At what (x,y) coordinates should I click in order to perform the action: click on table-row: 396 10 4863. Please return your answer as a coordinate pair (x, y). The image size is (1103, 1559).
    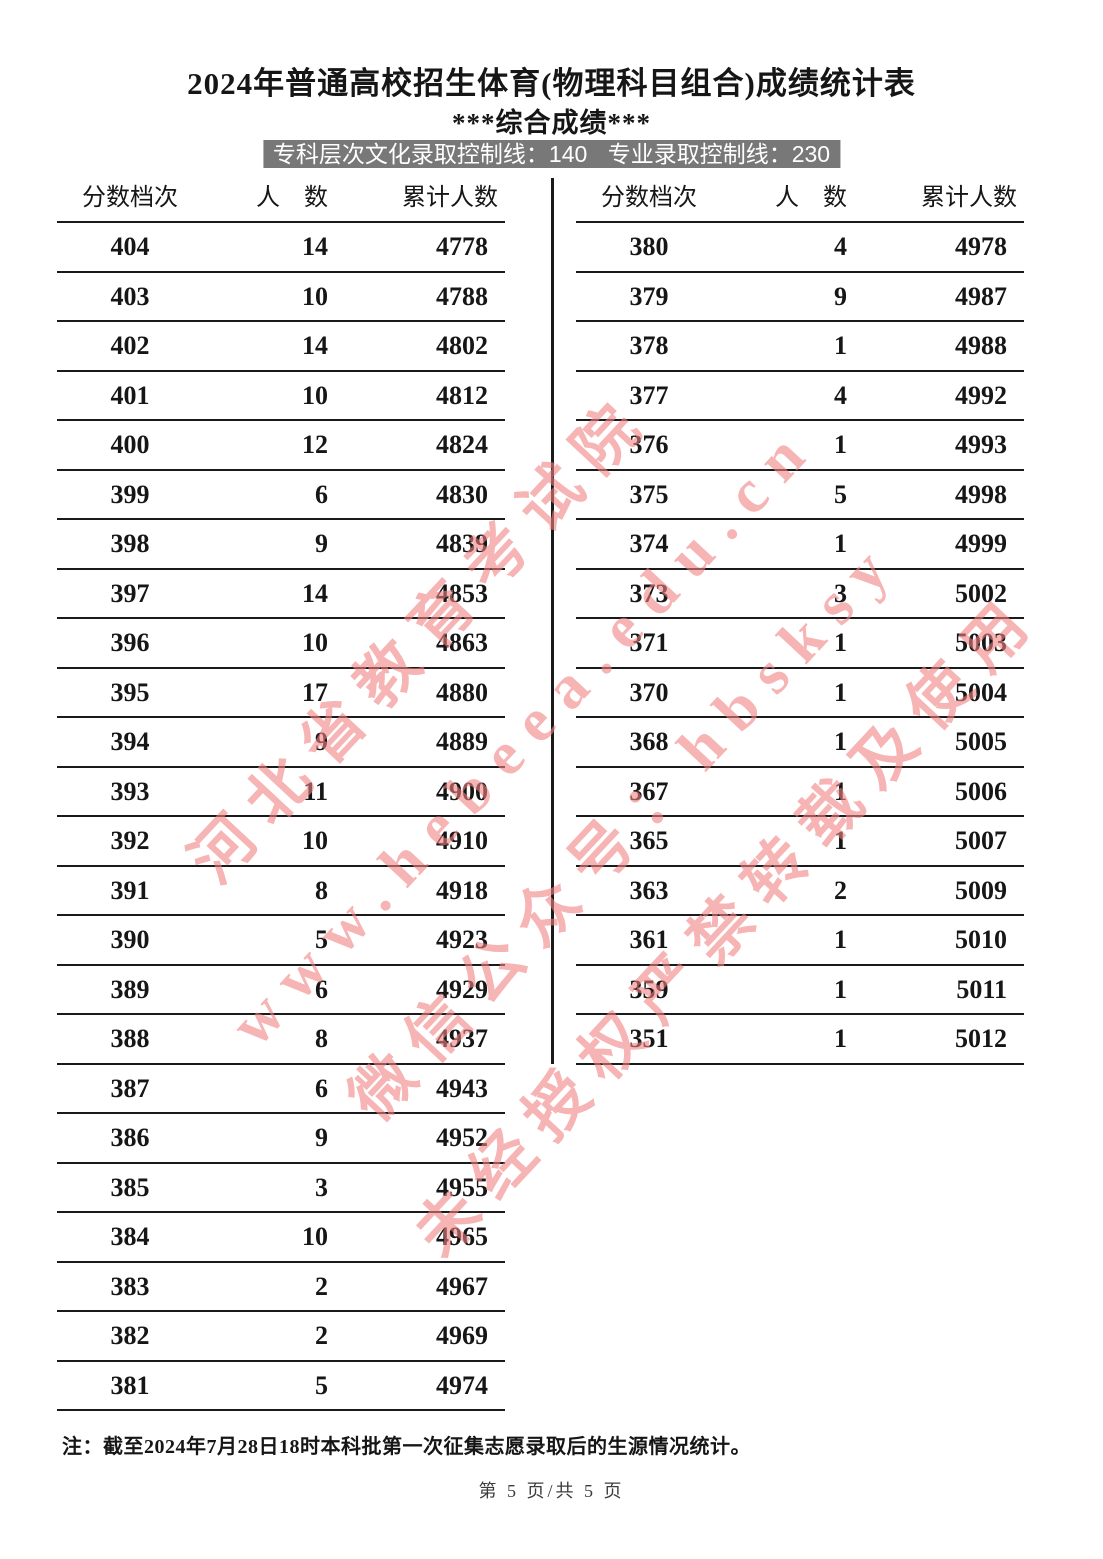
    Looking at the image, I should click on (281, 644).